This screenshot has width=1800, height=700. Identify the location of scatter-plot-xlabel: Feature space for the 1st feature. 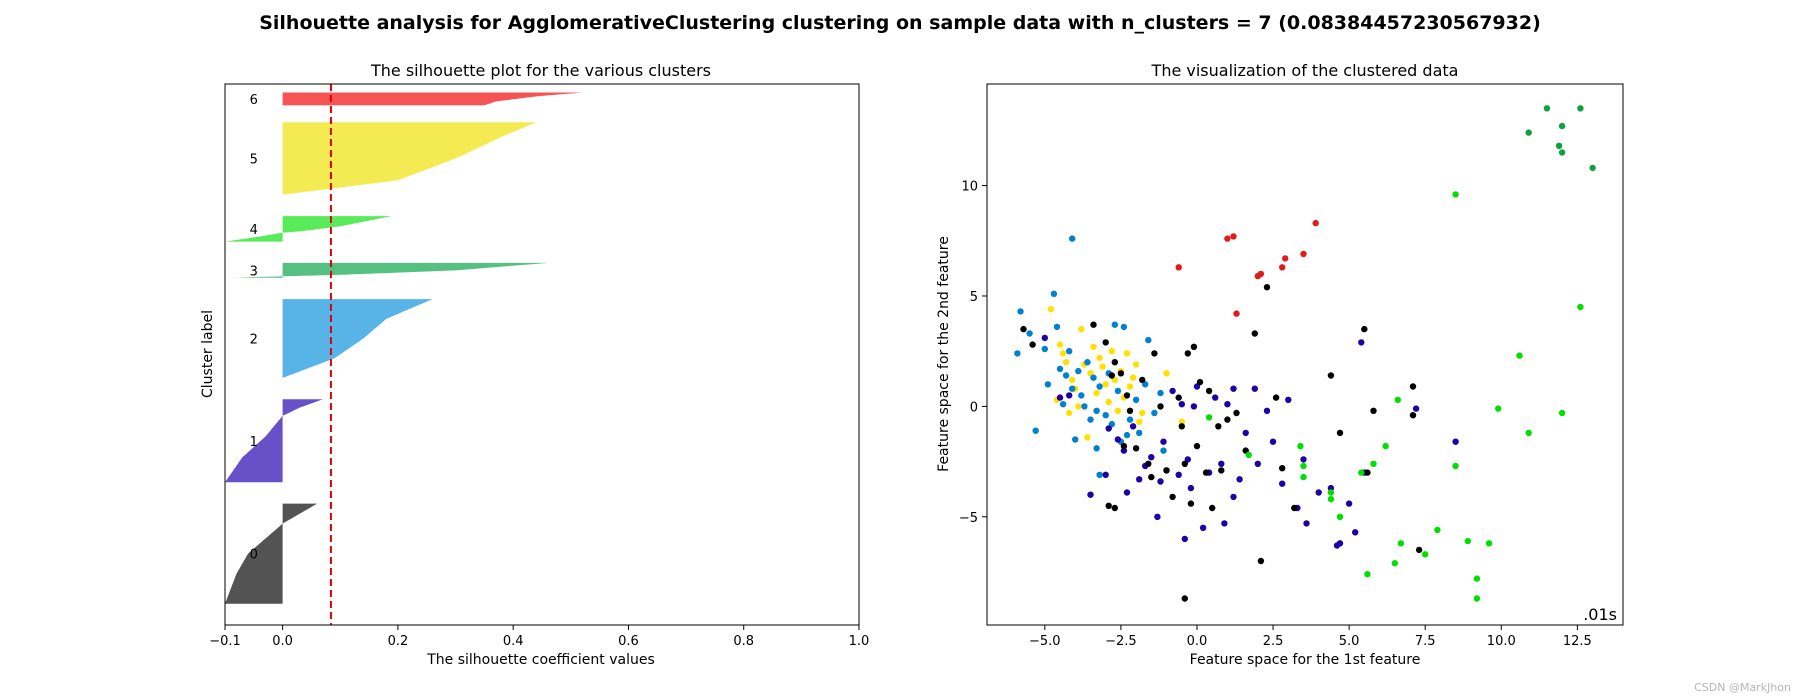
(1305, 660).